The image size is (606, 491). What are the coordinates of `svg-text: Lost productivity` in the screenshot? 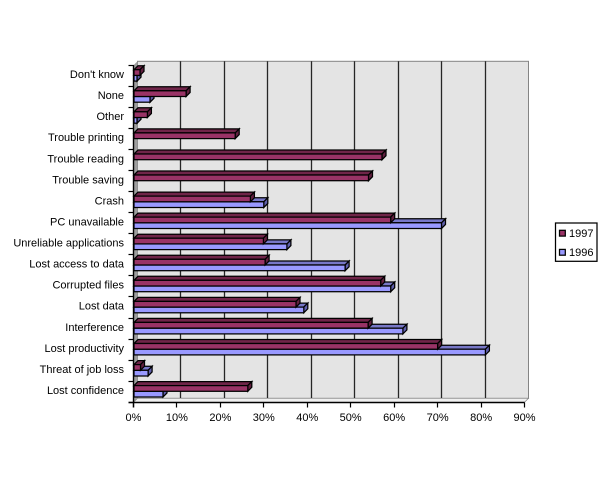 It's located at (85, 349).